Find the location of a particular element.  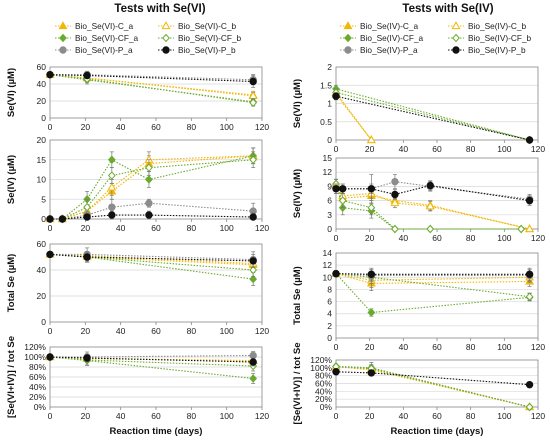

y-tick-label: 60% is located at coordinates (323, 384).